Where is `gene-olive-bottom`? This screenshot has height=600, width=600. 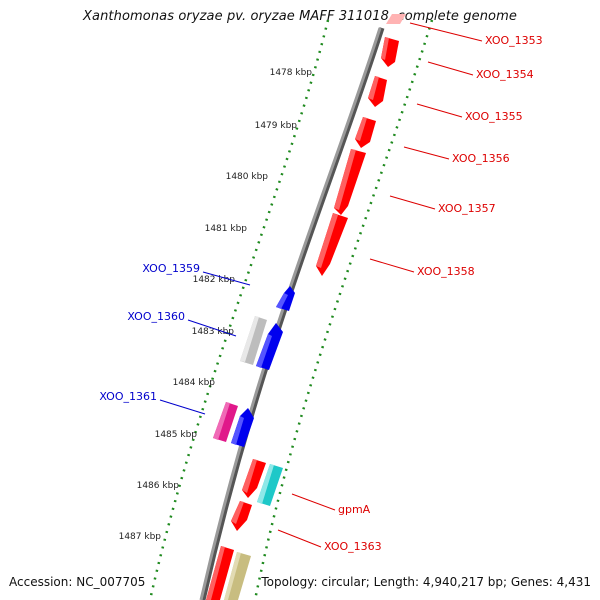
gene-olive-bottom is located at coordinates (237, 576).